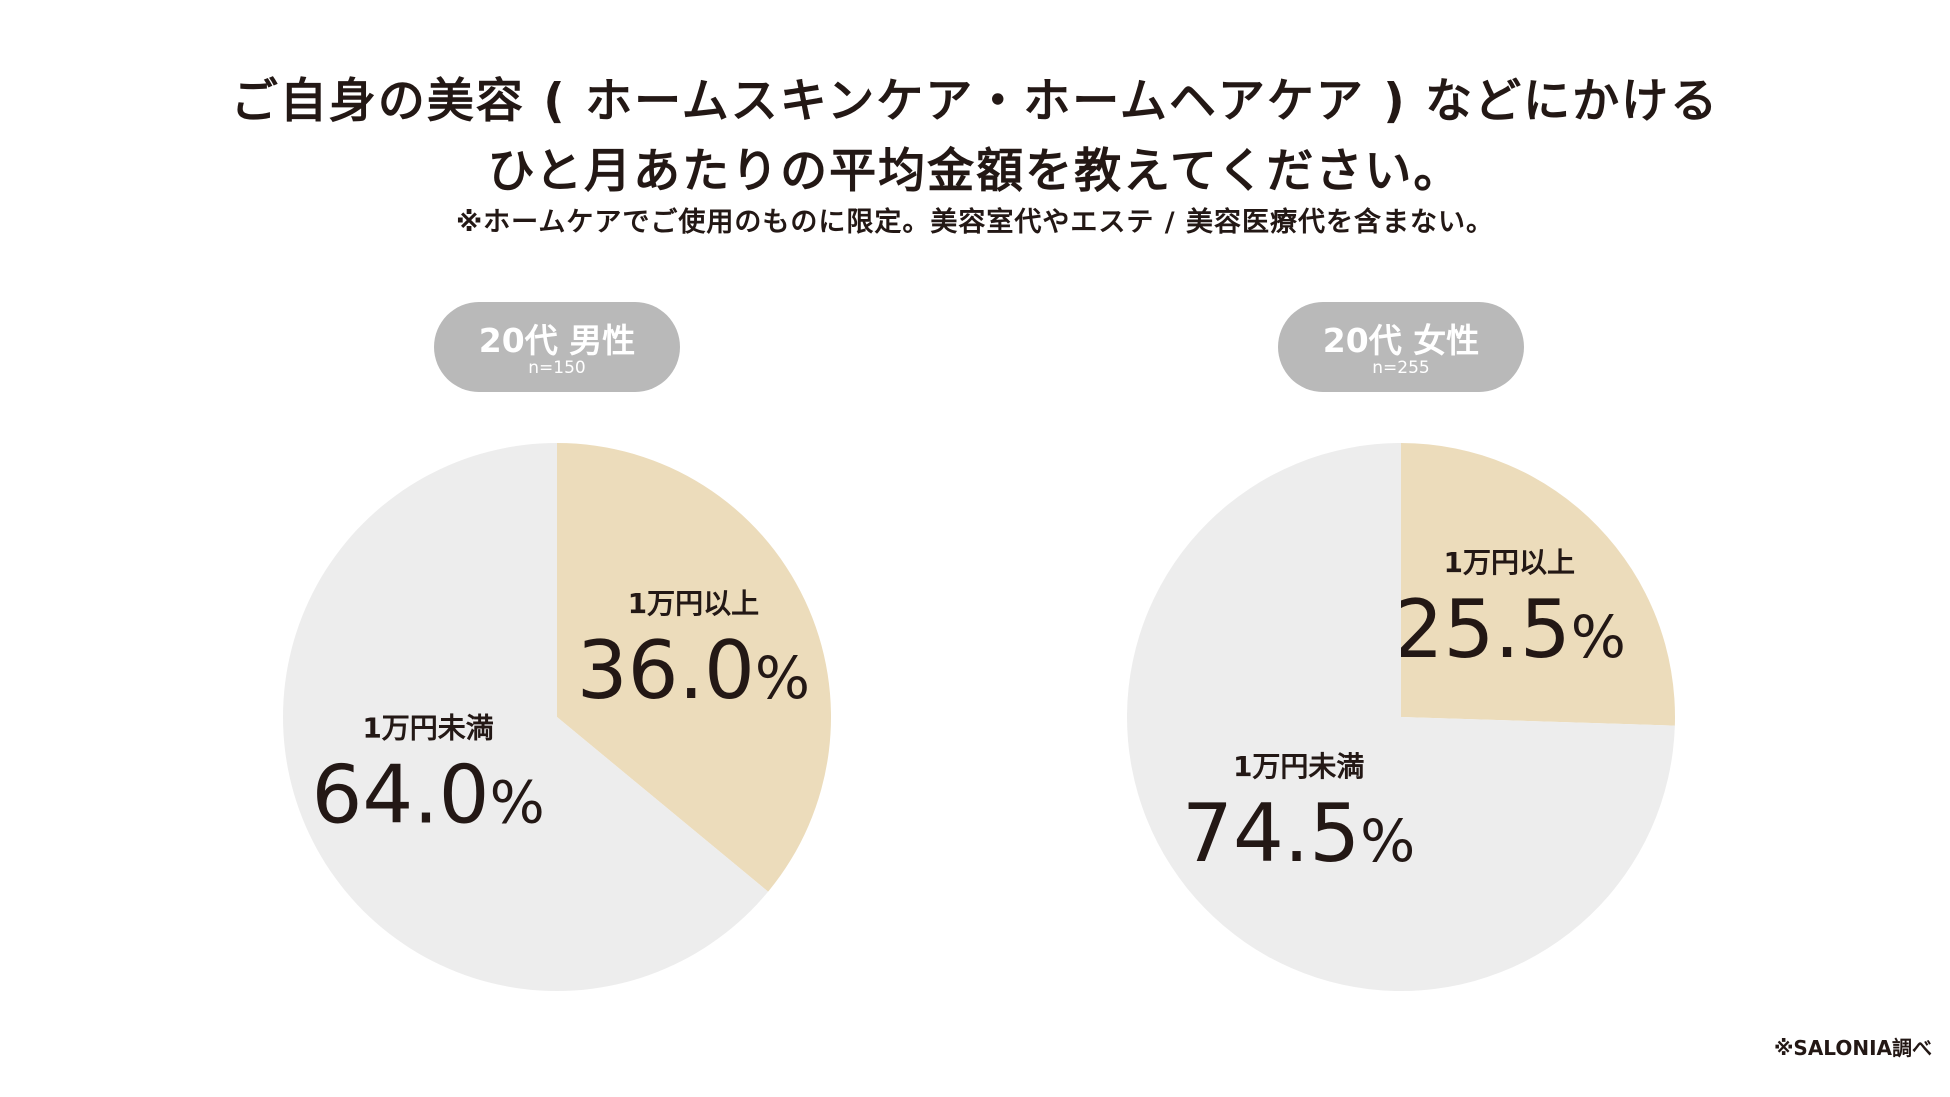 Image resolution: width=1950 pixels, height=1097 pixels. I want to click on slice-value-label: 64.0%, so click(427, 795).